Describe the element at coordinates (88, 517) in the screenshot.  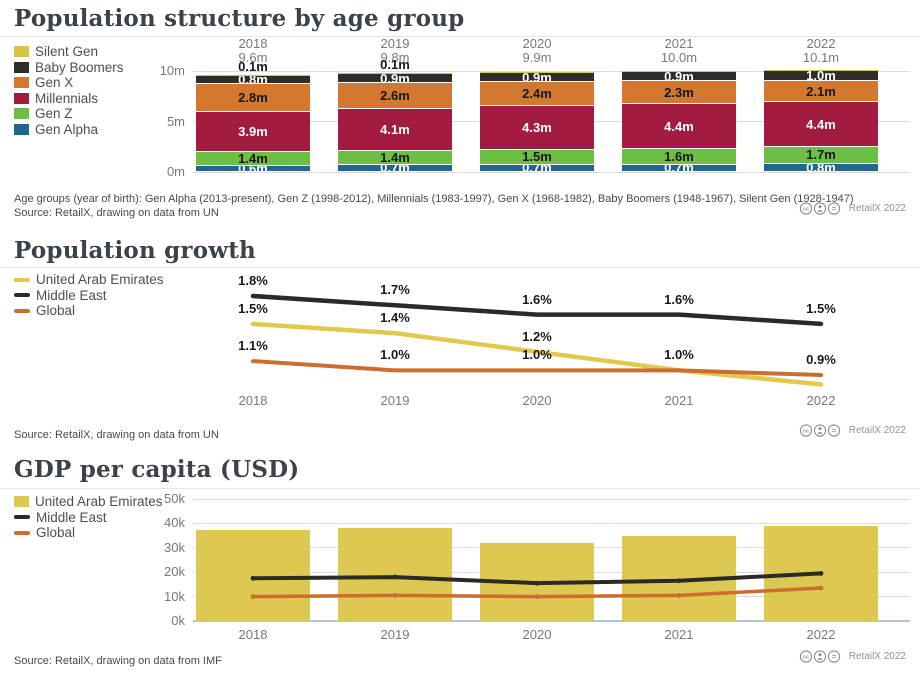
I see `legend-gdp-per-capita: United Arab Emirates Middle East Global` at that location.